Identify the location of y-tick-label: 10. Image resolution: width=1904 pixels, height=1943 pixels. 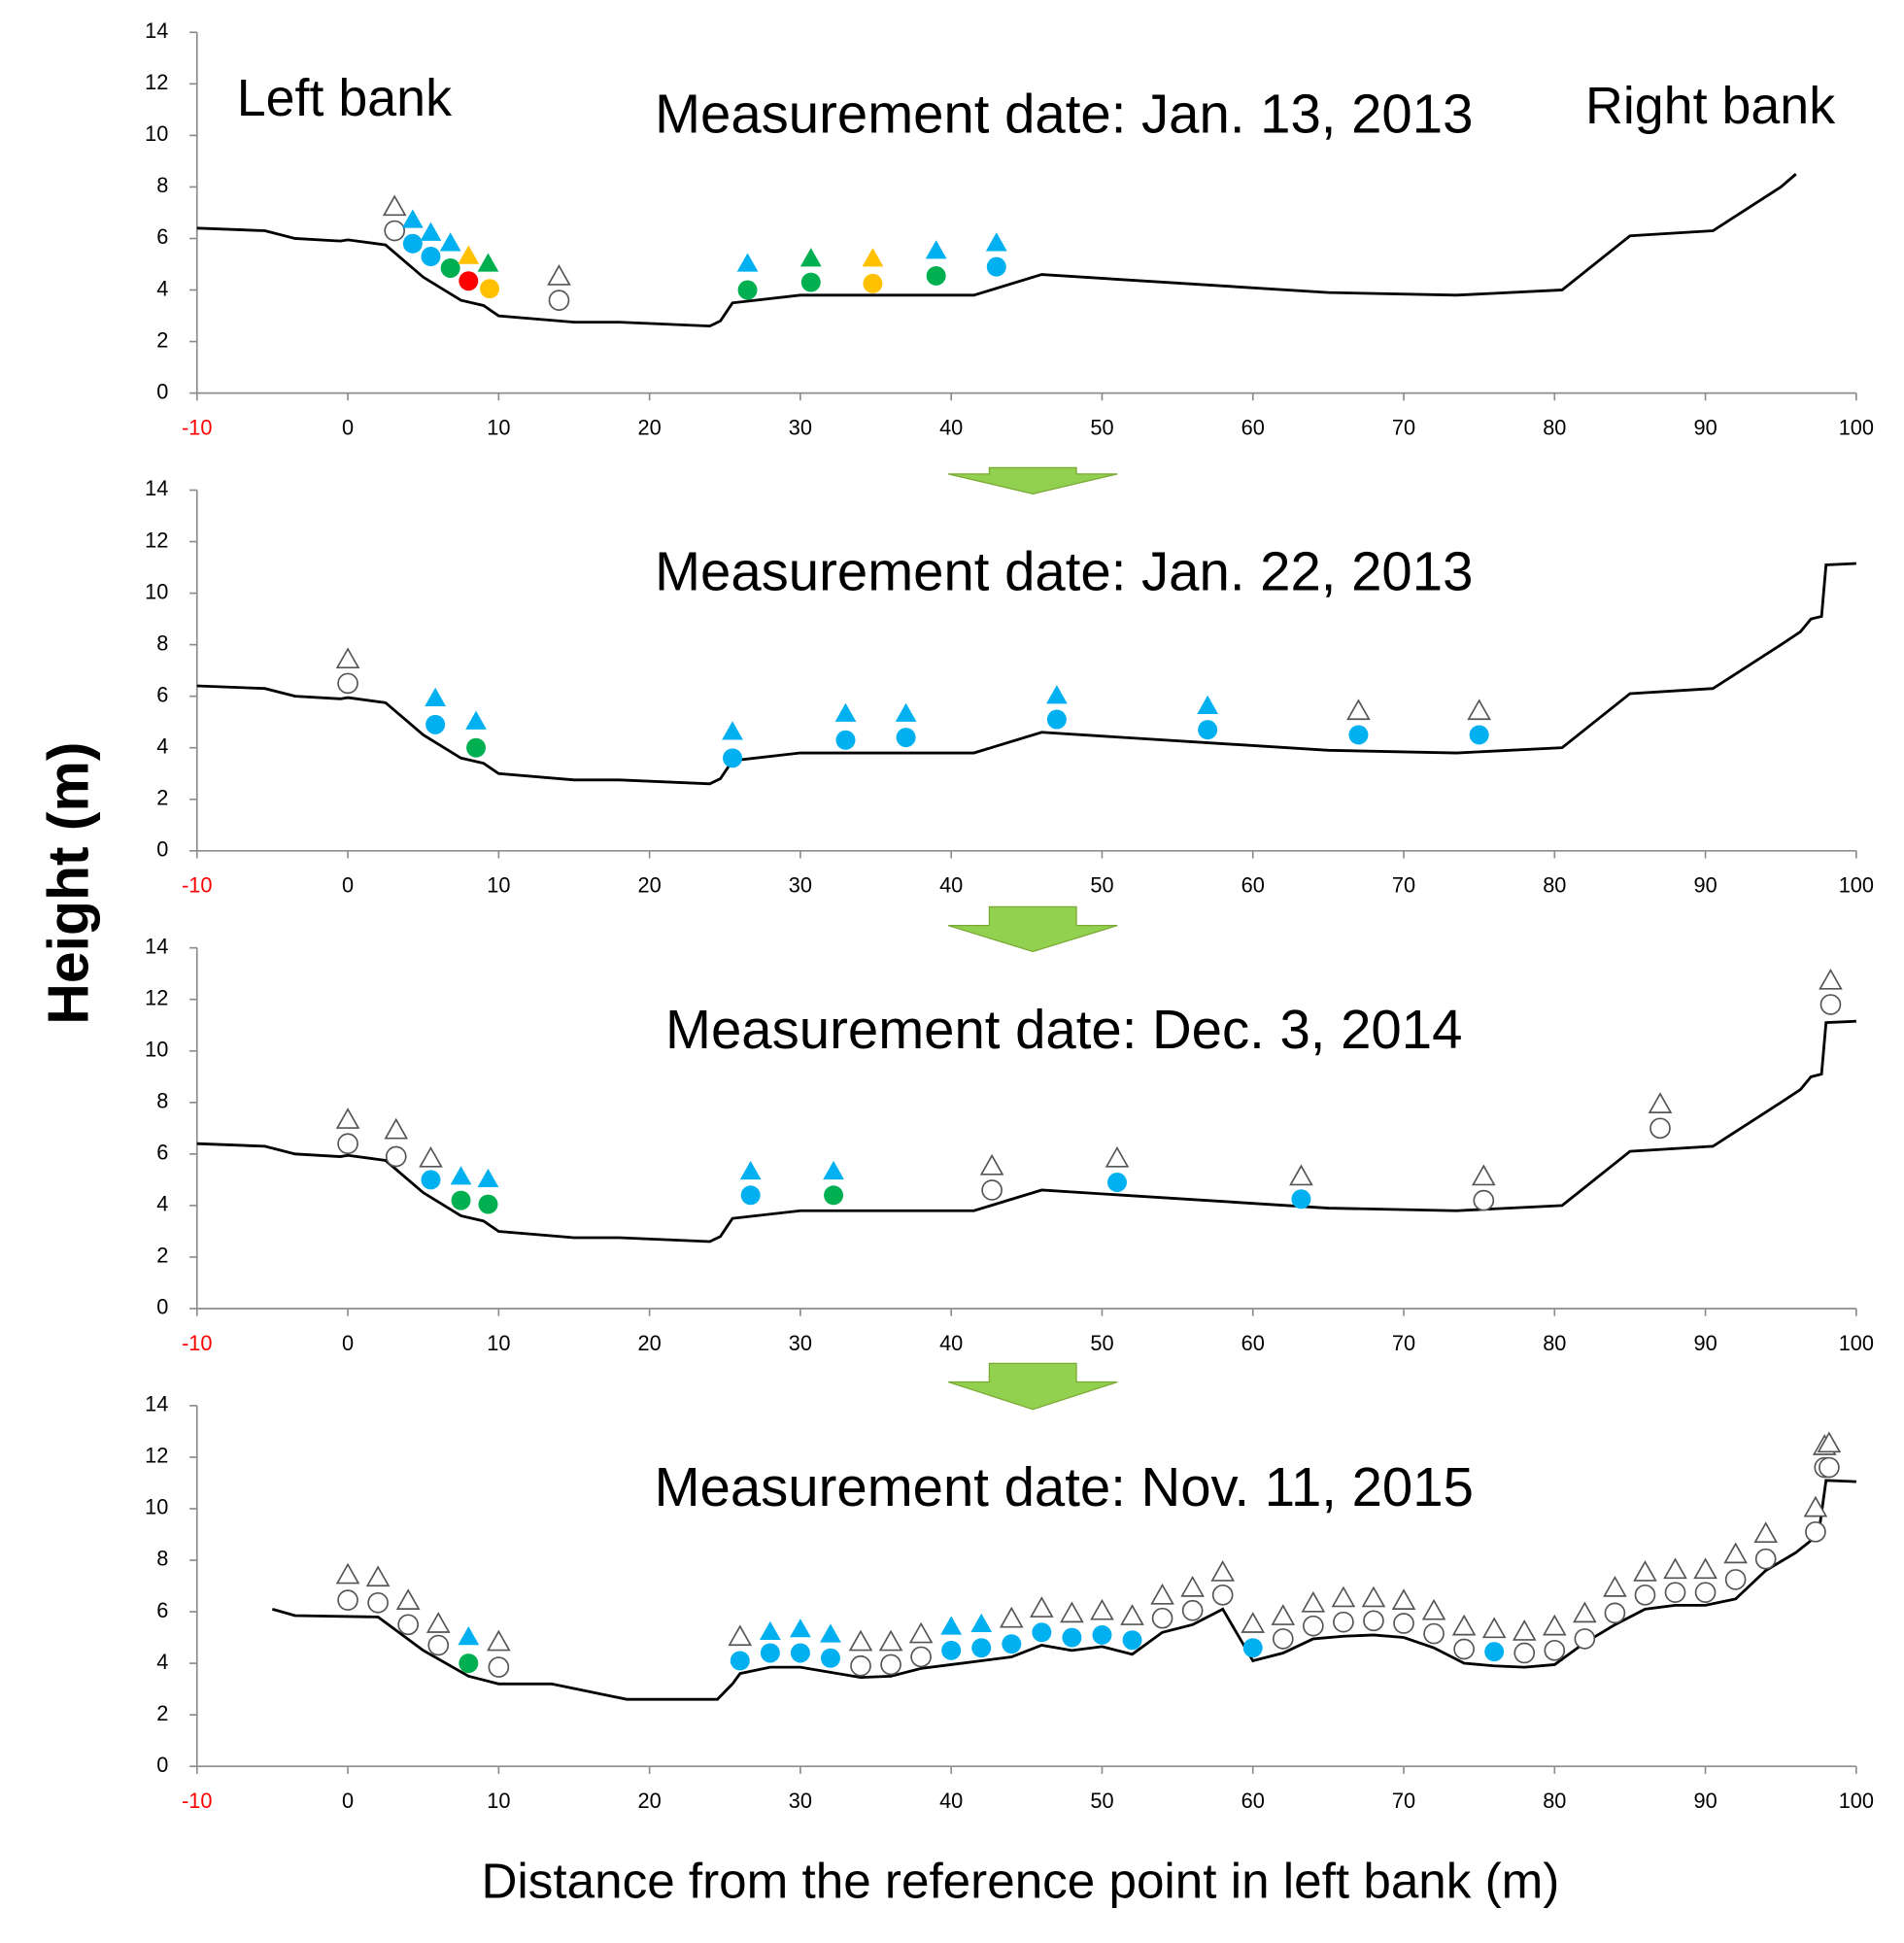
(156, 1507).